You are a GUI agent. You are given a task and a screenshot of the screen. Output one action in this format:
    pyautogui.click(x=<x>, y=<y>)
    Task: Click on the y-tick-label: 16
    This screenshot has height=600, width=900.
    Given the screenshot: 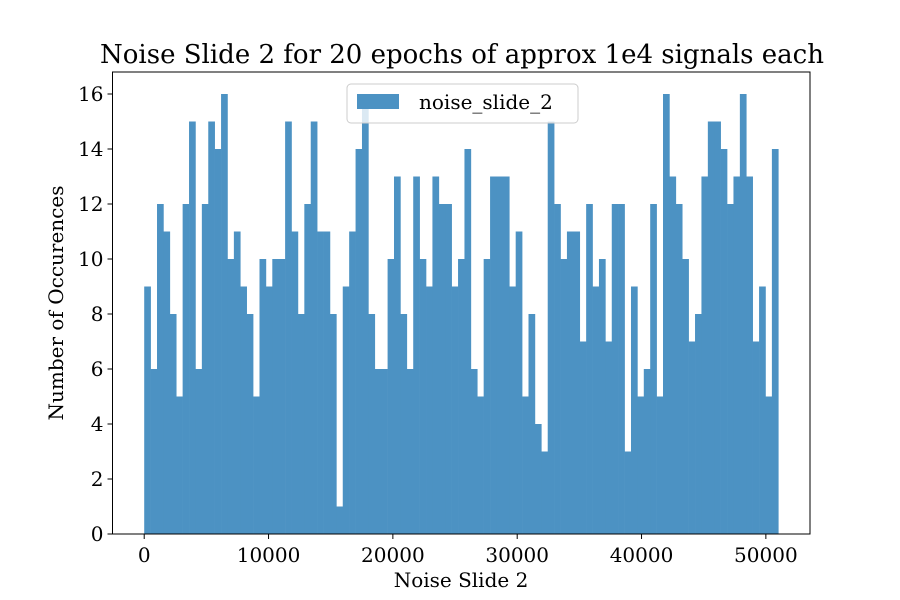 What is the action you would take?
    pyautogui.click(x=90, y=94)
    